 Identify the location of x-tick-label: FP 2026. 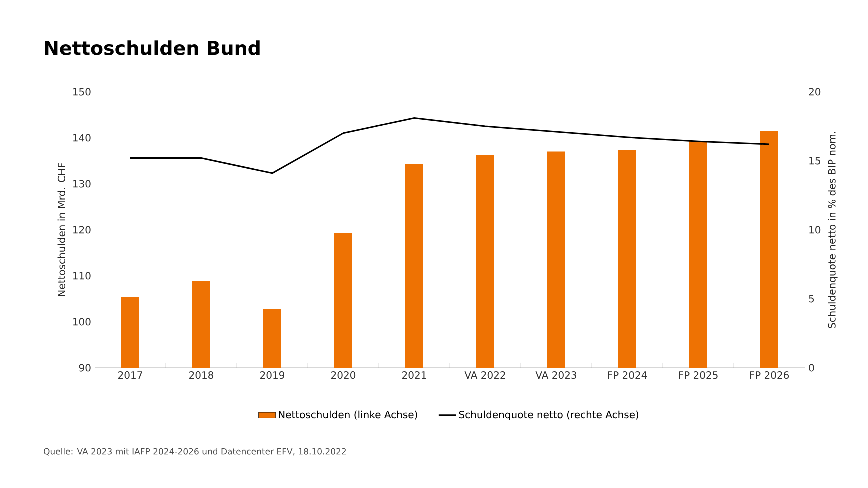
(770, 376).